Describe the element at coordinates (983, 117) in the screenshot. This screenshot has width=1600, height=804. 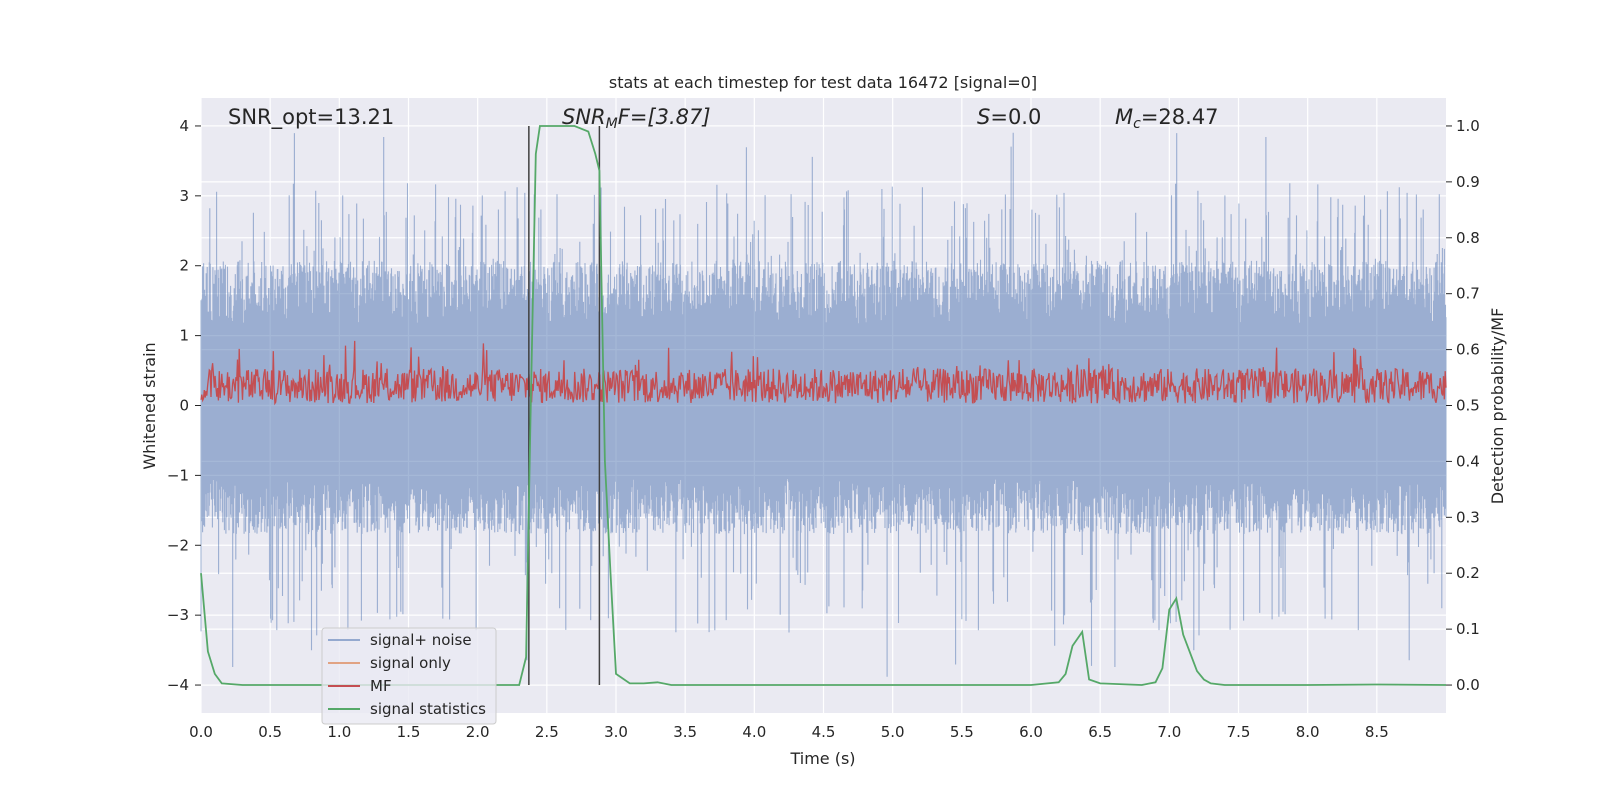
I see `annotation-s-main: S` at that location.